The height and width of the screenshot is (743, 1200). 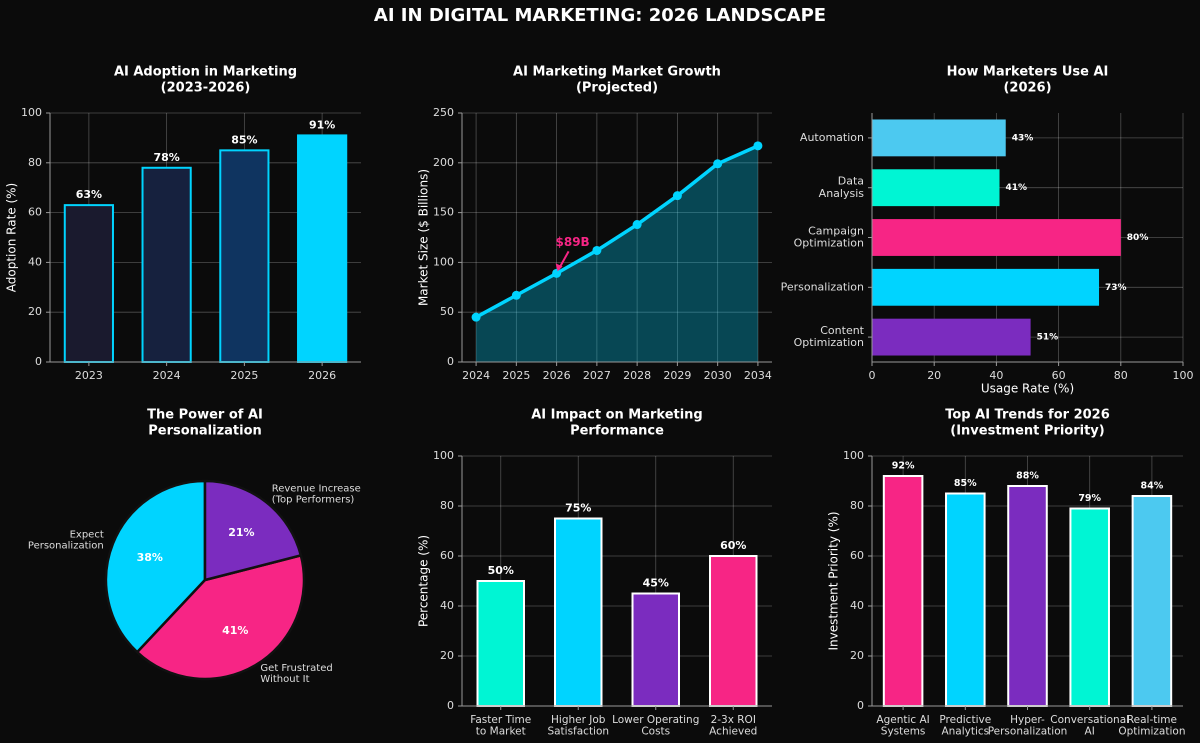 What do you see at coordinates (284, 679) in the screenshot?
I see `category-label: Without It` at bounding box center [284, 679].